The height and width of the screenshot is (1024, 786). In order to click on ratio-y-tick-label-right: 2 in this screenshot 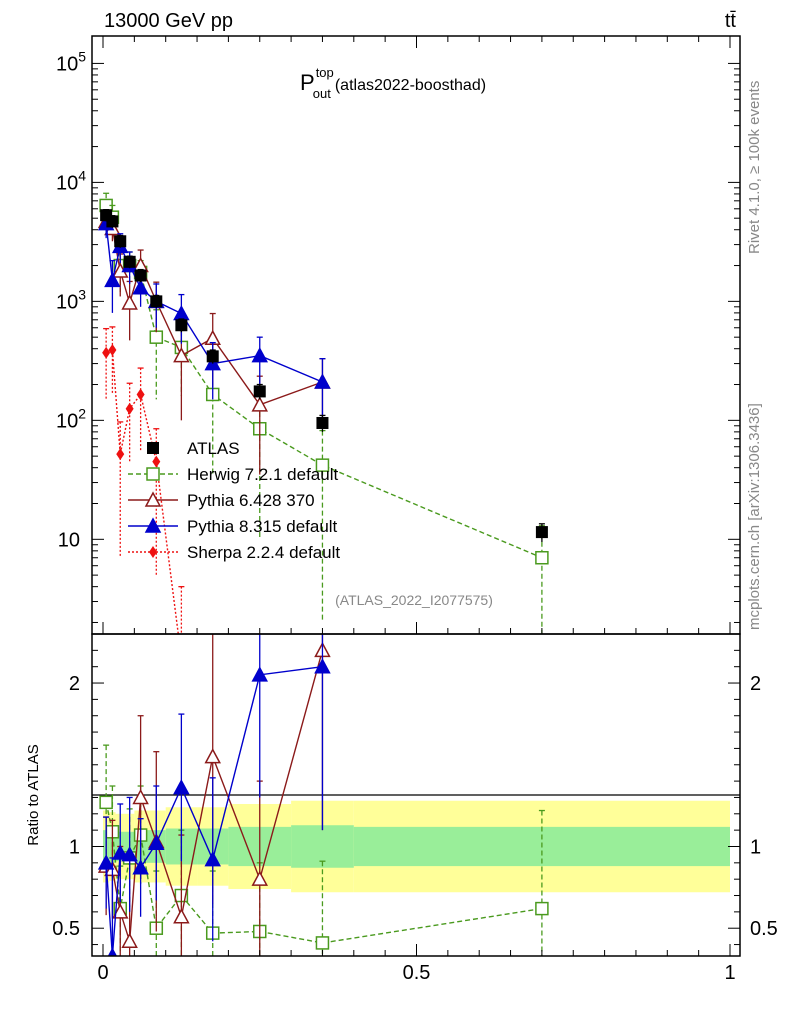, I will do `click(755, 684)`.